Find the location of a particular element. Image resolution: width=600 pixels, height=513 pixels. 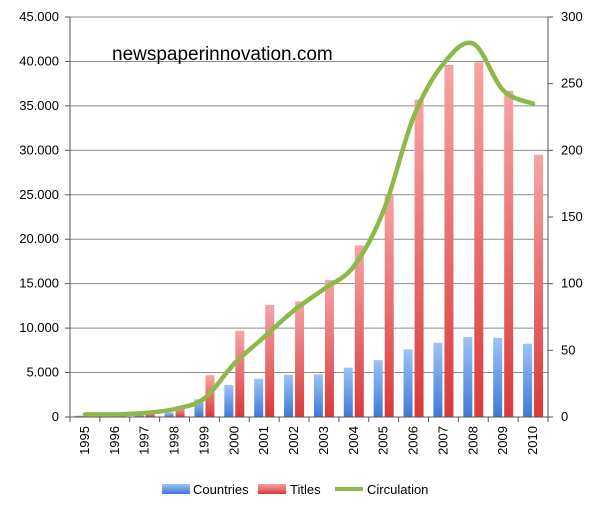

legend: Countries Titles Circulation is located at coordinates (295, 489).